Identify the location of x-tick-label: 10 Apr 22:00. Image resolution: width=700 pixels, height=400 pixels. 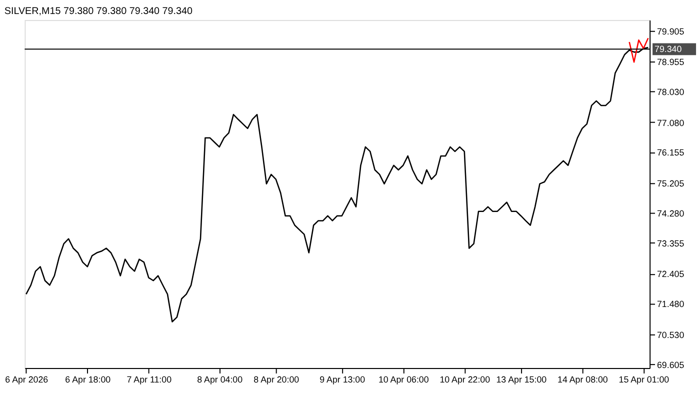
(465, 379).